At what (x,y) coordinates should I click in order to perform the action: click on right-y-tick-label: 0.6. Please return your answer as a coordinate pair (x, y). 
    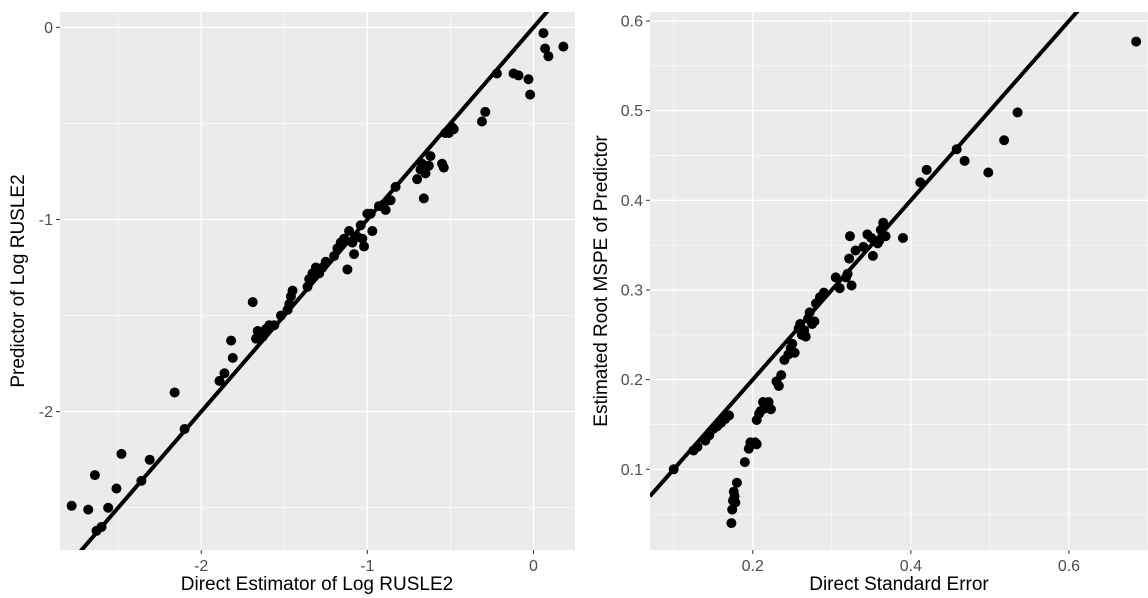
    Looking at the image, I should click on (632, 21).